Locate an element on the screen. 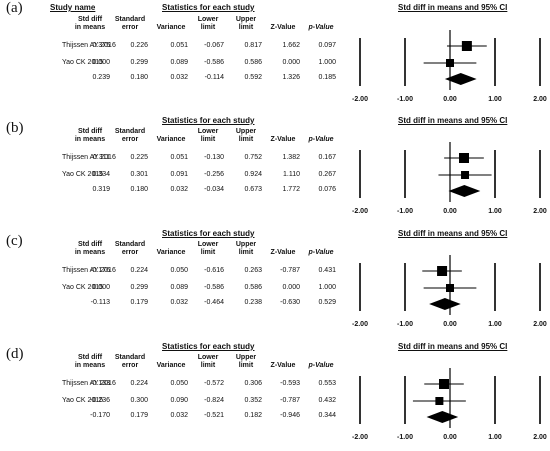 The height and width of the screenshot is (451, 550). summary-cell: 0.180 is located at coordinates (139, 77).